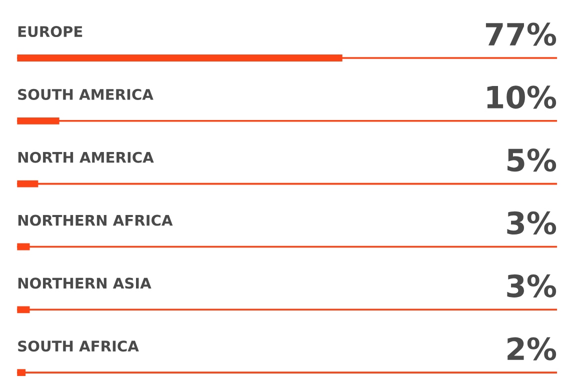 The width and height of the screenshot is (569, 392). I want to click on y-tick-label: NORTH AMERICA, so click(86, 157).